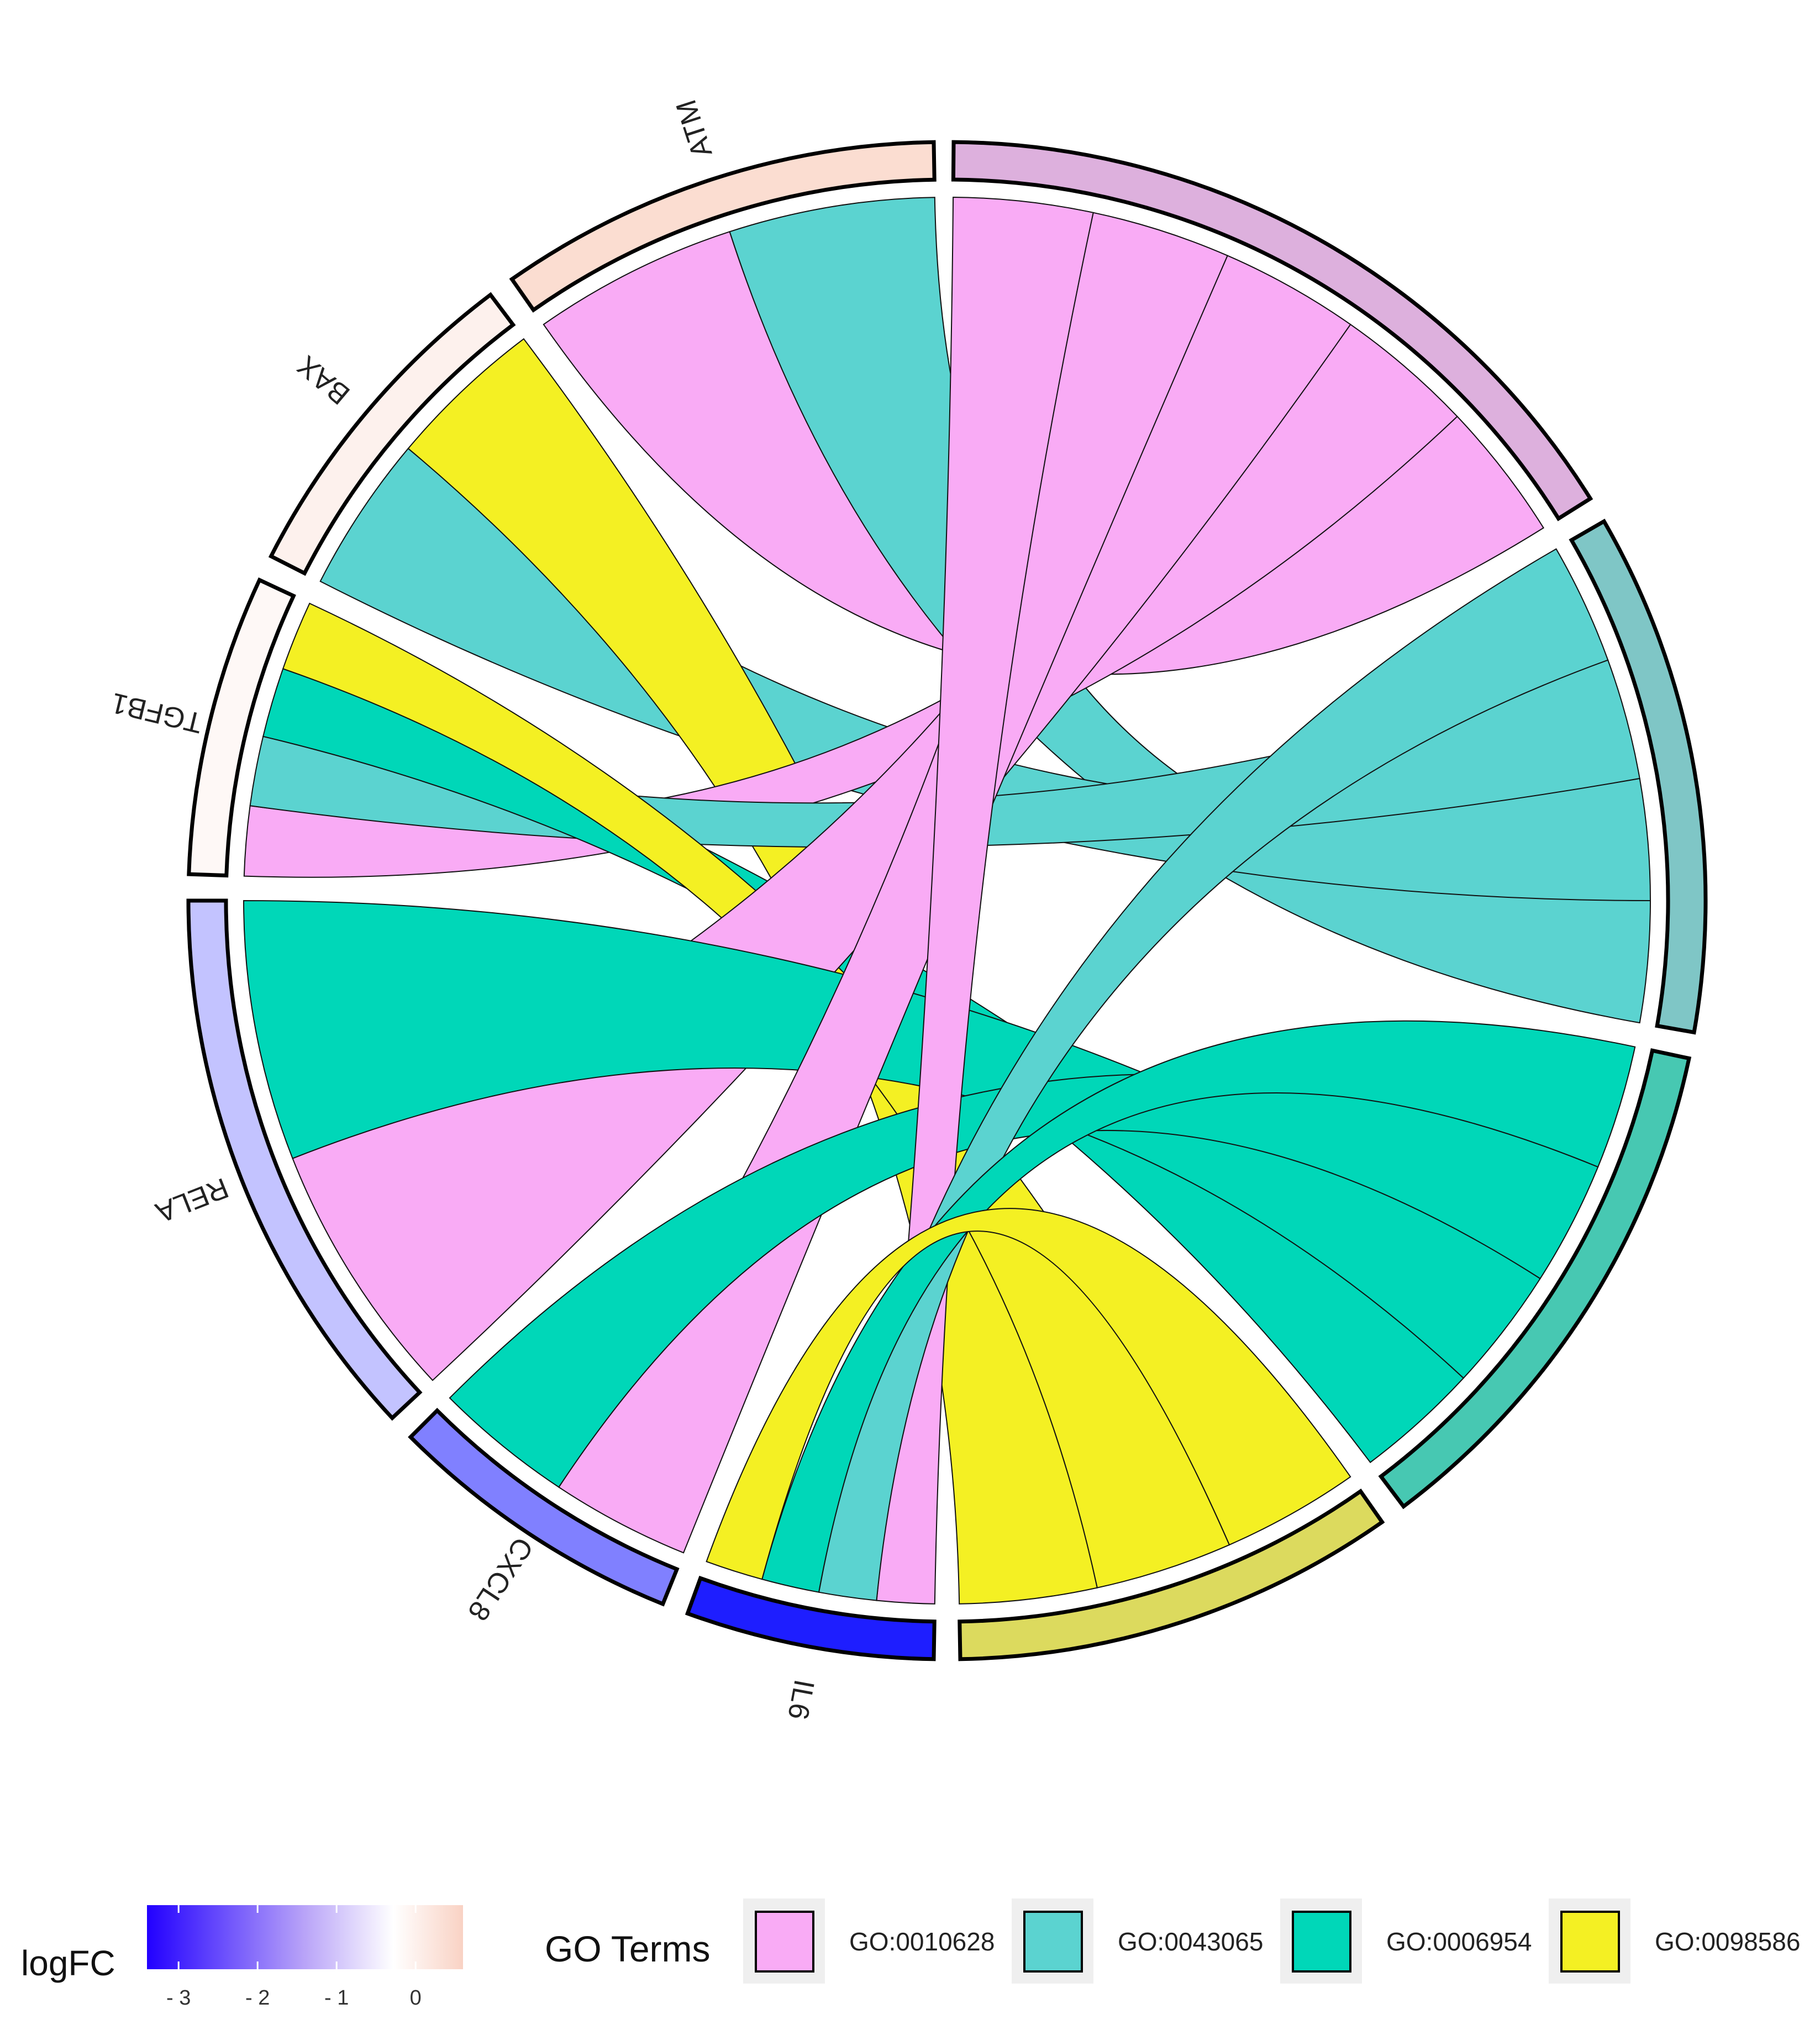  I want to click on go-key-label: GO:0098586, so click(1727, 1941).